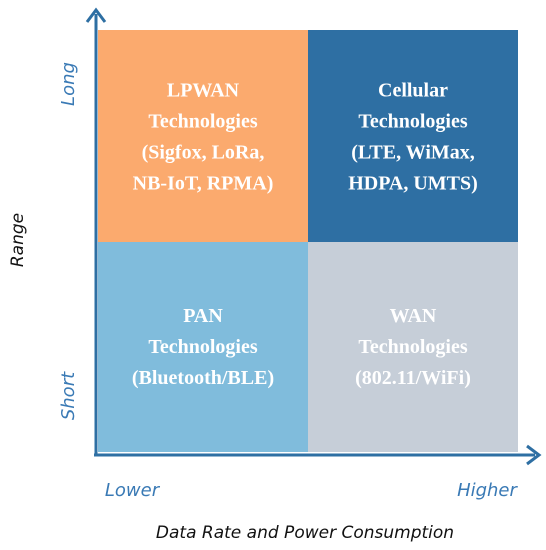 This screenshot has height=550, width=546. What do you see at coordinates (203, 153) in the screenshot?
I see `quadrant-line: (Sigfox, LoRa,` at bounding box center [203, 153].